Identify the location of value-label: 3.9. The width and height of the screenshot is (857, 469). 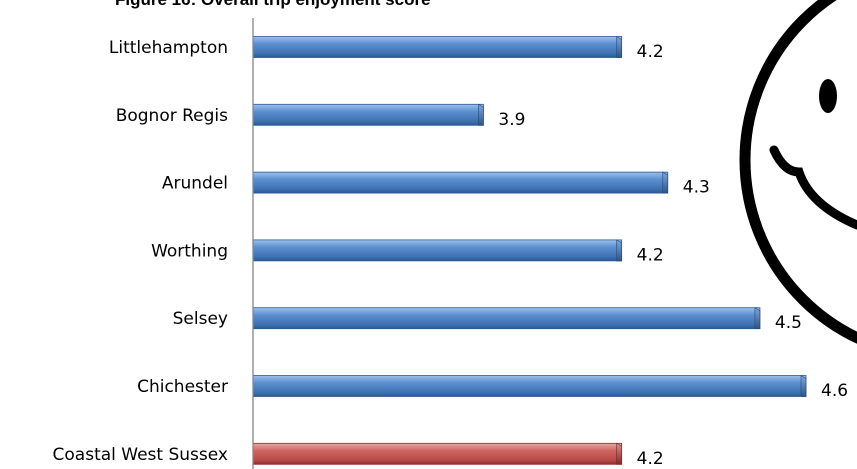
(511, 120).